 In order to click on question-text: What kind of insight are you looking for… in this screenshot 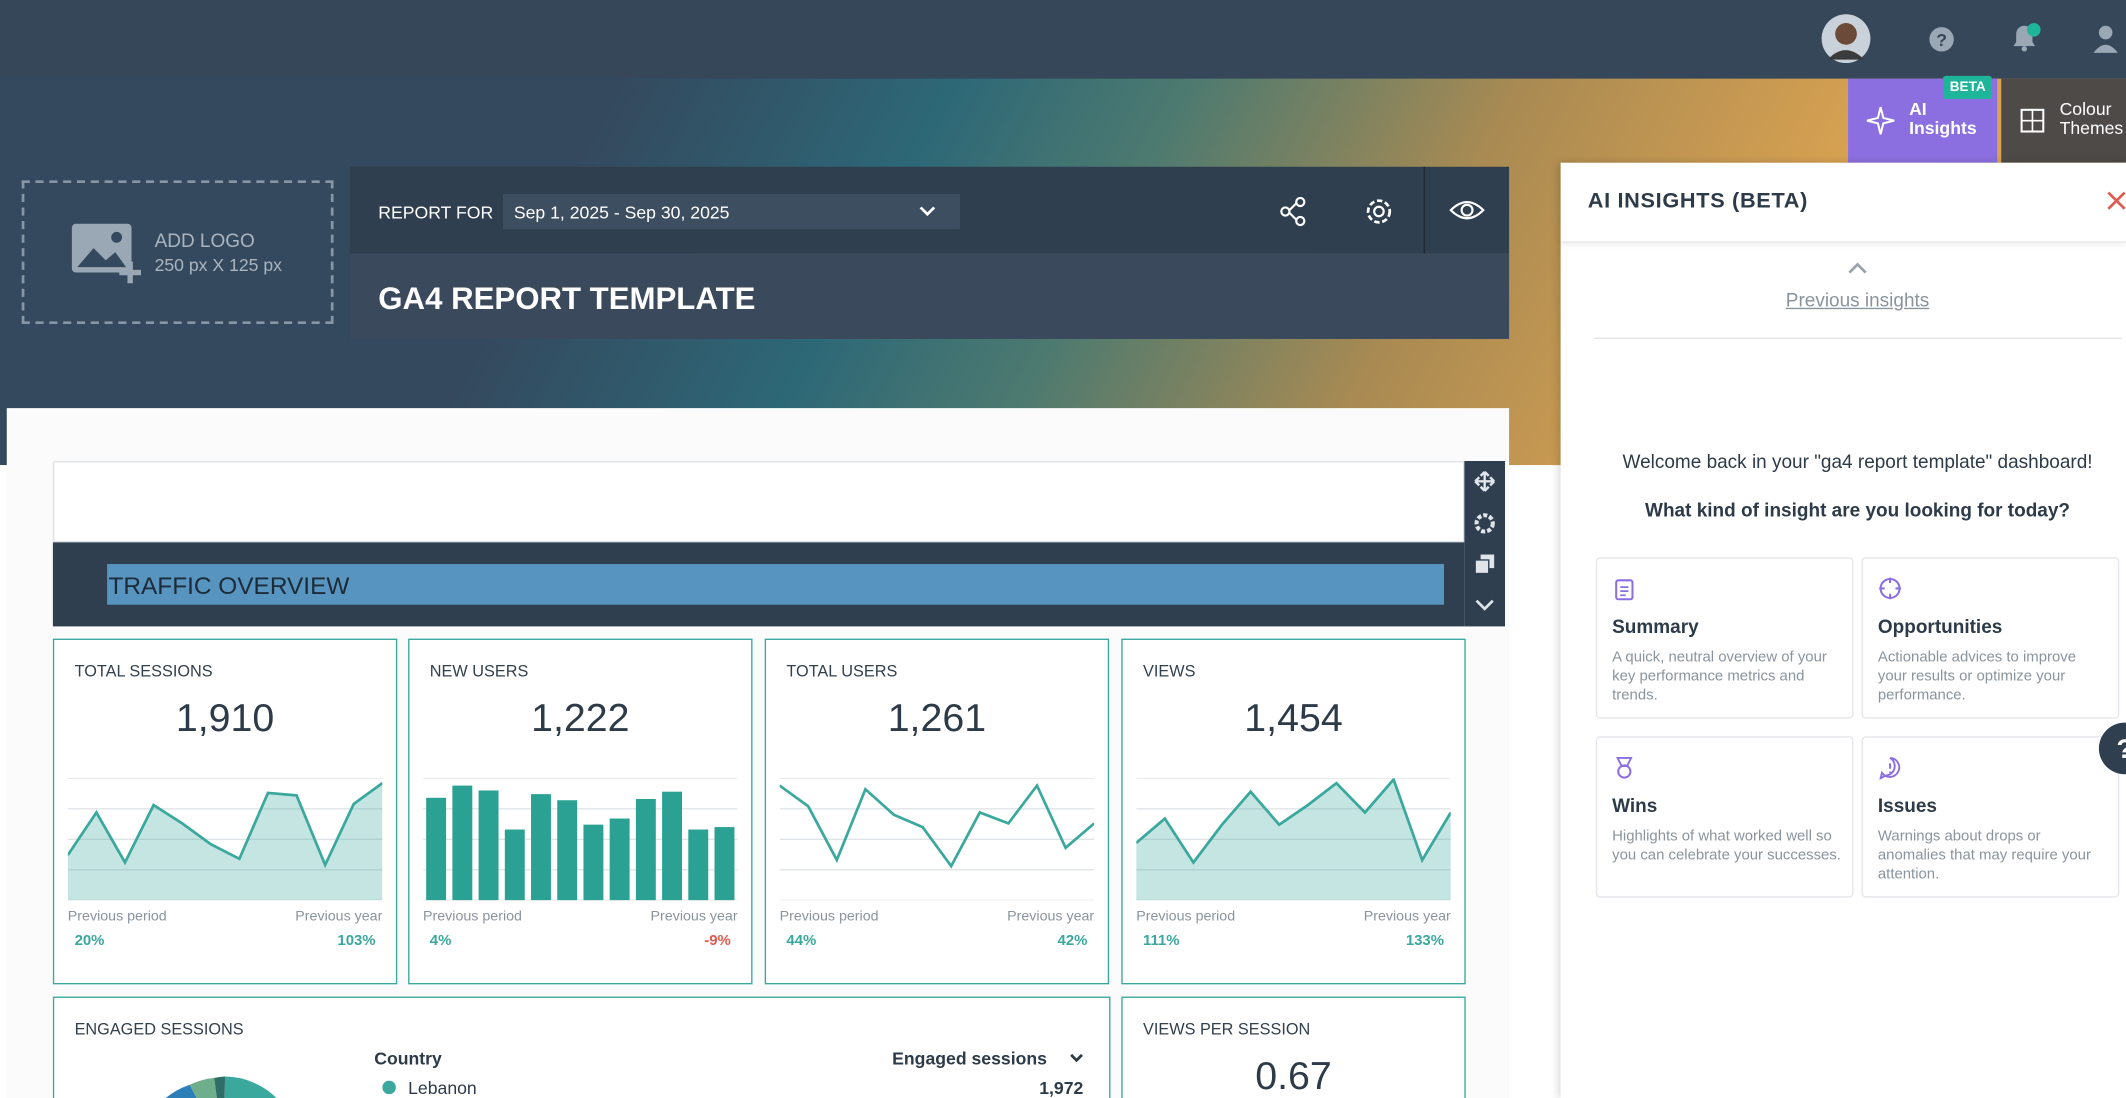, I will do `click(1858, 509)`.